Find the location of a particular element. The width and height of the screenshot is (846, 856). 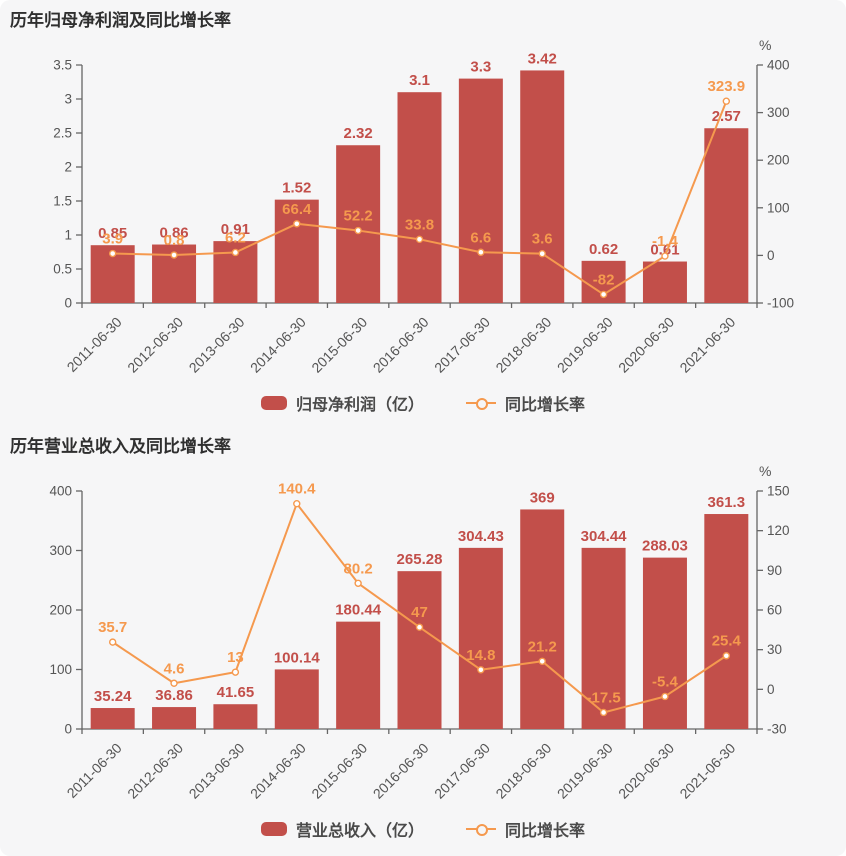

bar-value-label: 0.62 is located at coordinates (603, 249).